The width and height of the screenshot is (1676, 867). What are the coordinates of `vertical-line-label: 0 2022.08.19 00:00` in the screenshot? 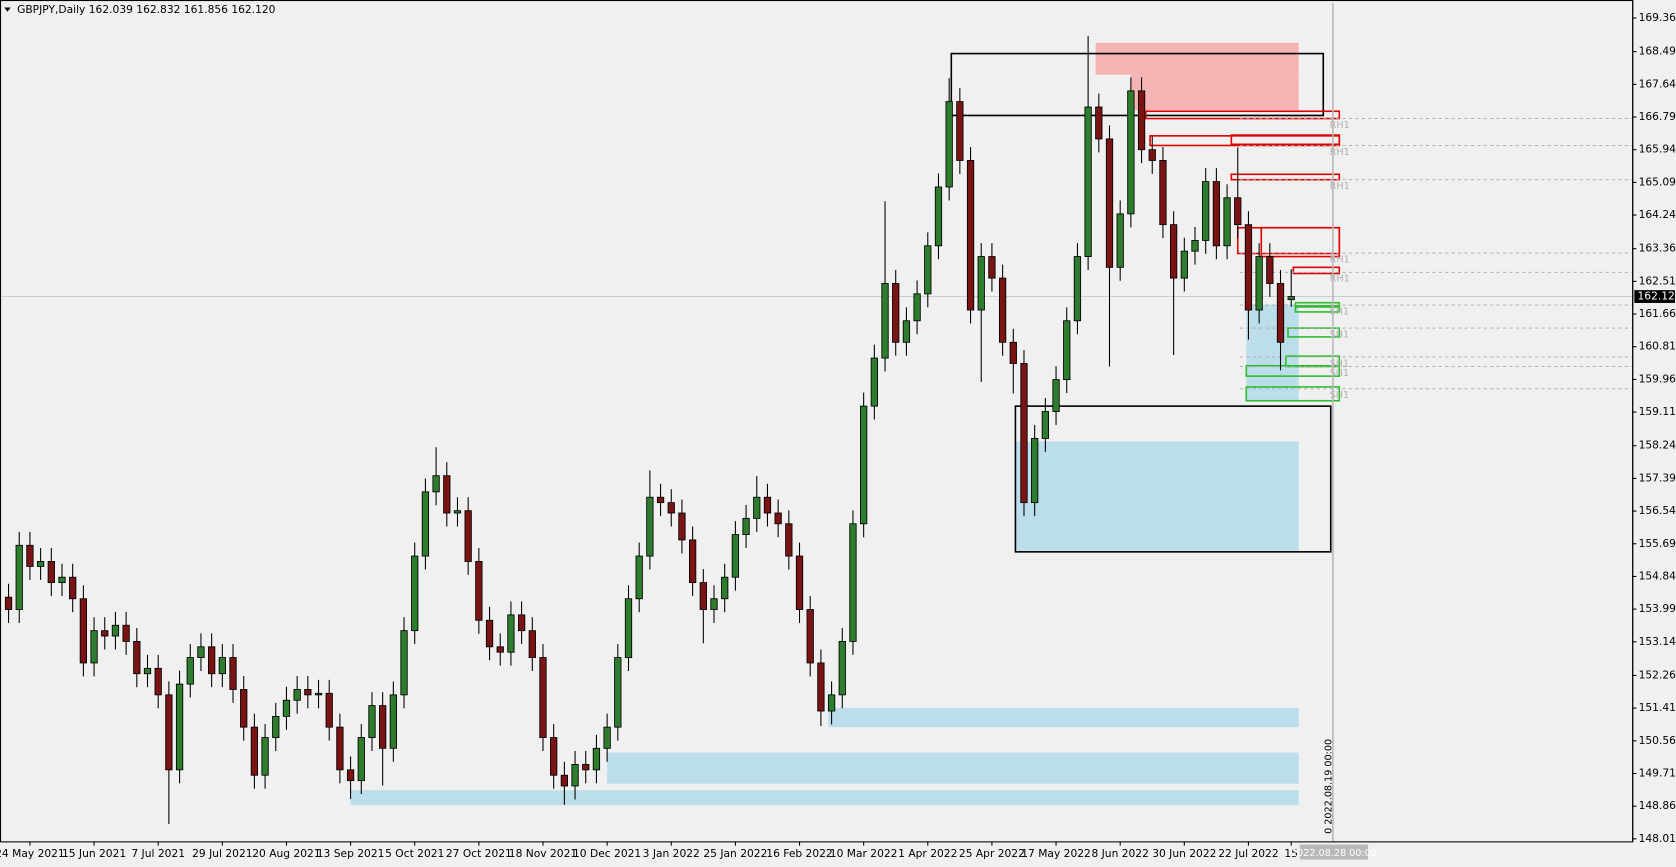 It's located at (1329, 786).